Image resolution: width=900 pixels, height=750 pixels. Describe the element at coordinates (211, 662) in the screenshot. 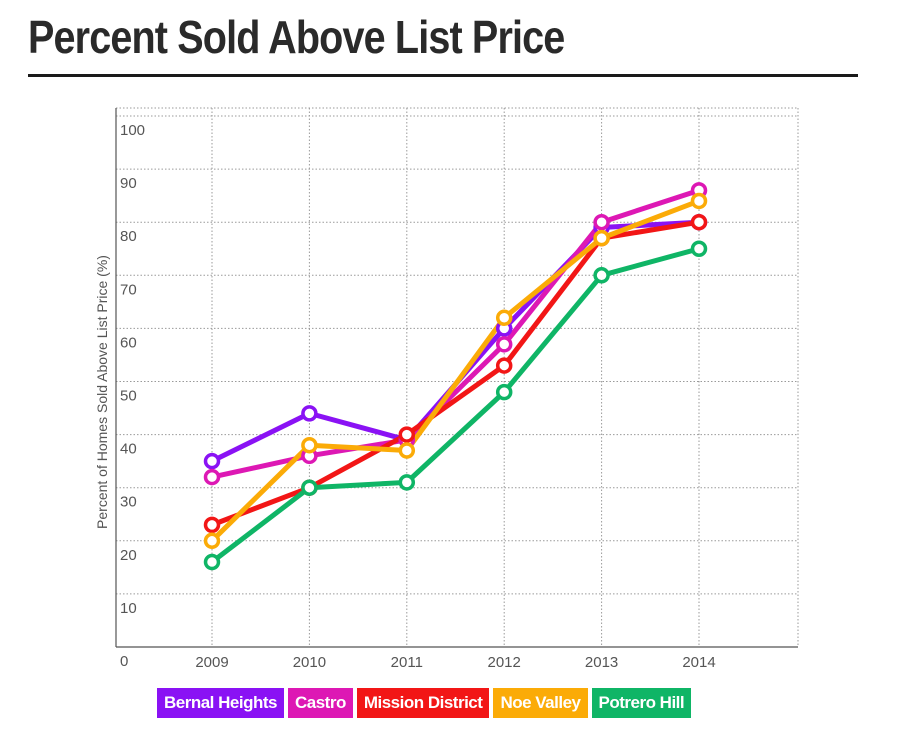

I see `x-tick-label: 2009` at that location.